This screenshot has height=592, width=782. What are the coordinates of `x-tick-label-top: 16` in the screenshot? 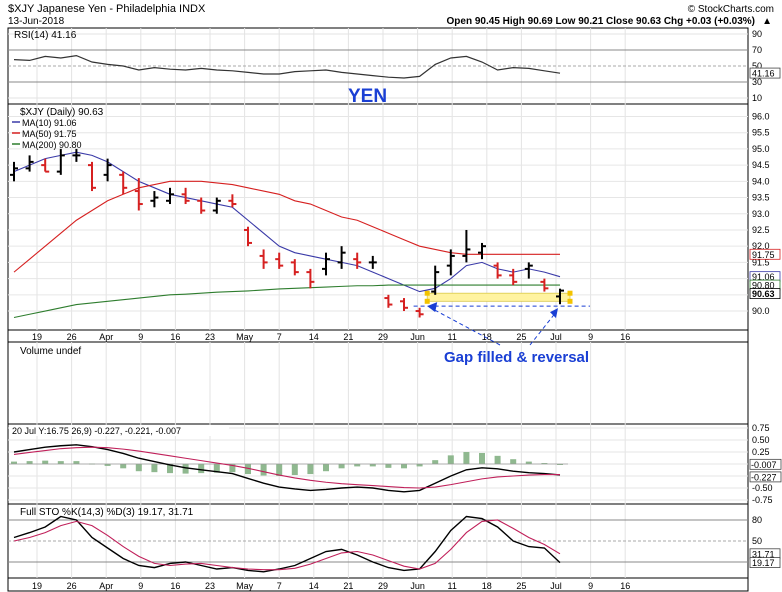 It's located at (625, 337).